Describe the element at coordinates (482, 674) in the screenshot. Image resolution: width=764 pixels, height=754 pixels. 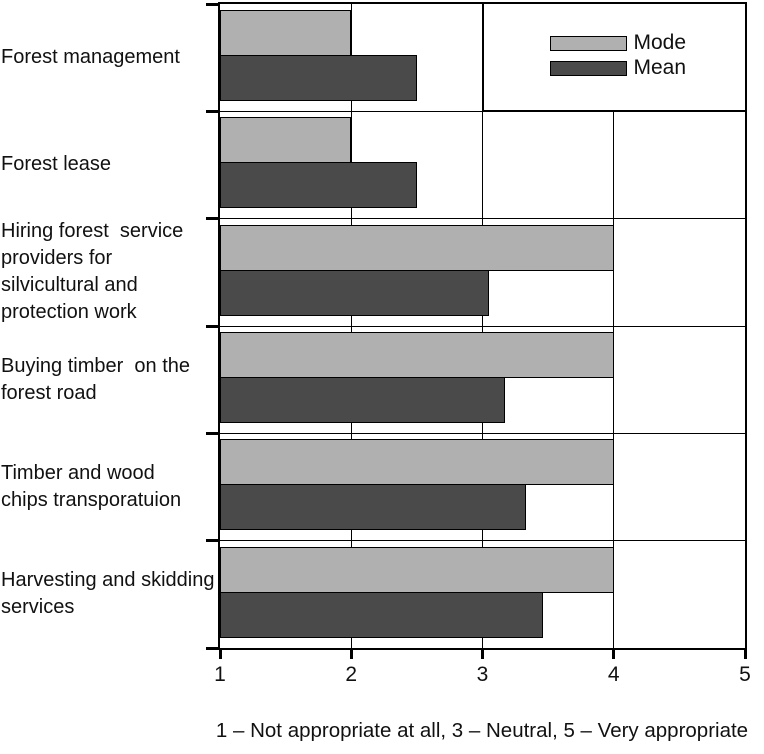
I see `x-tick-label: 3` at that location.